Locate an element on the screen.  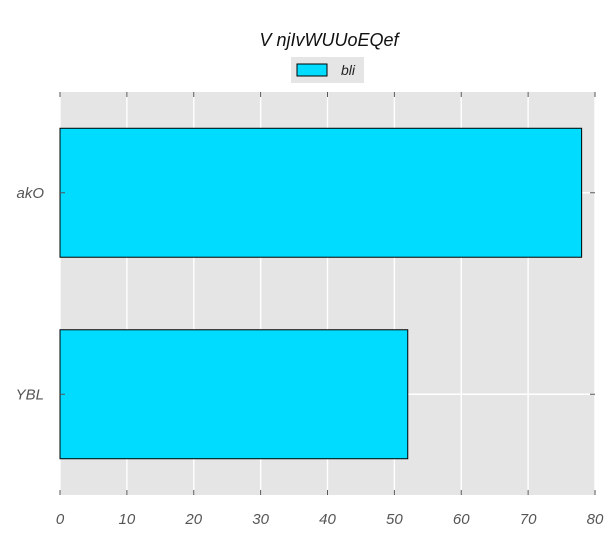
y-tick-labels: akO YBL is located at coordinates (30, 294).